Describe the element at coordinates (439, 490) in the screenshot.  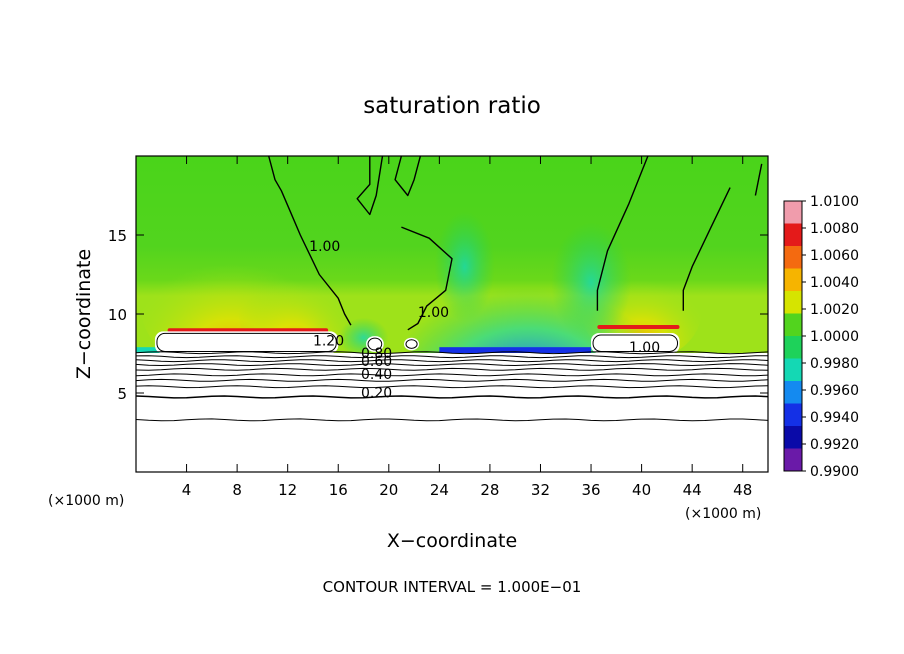
I see `x-tick-label: 24` at that location.